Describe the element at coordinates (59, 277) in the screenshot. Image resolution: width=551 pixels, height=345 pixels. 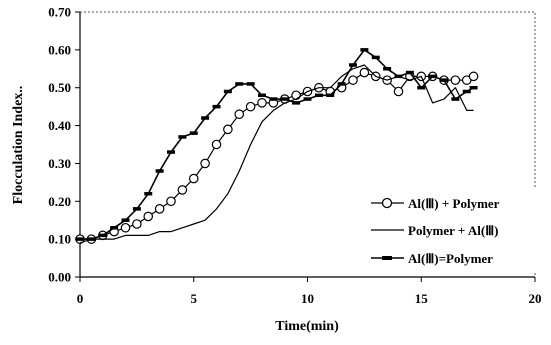
I see `y-tick-label: 0.00` at that location.